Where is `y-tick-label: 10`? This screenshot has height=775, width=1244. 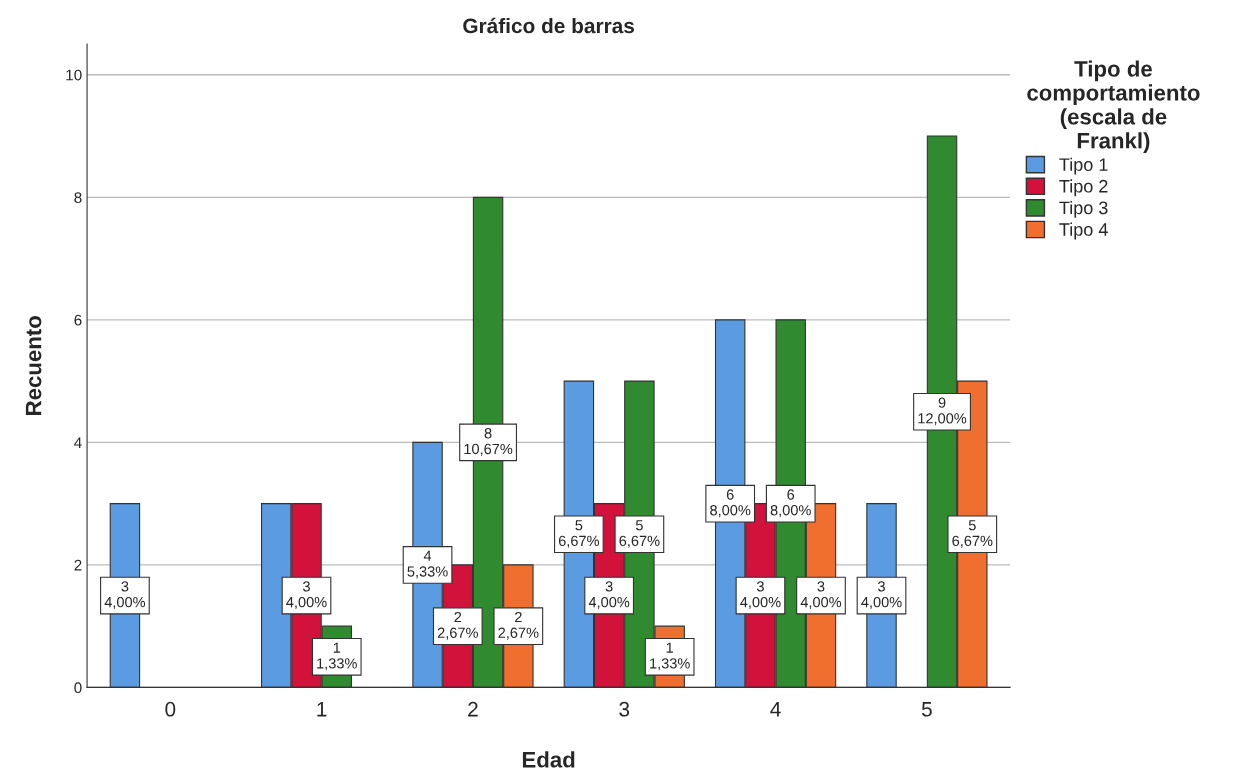 y-tick-label: 10 is located at coordinates (74, 75).